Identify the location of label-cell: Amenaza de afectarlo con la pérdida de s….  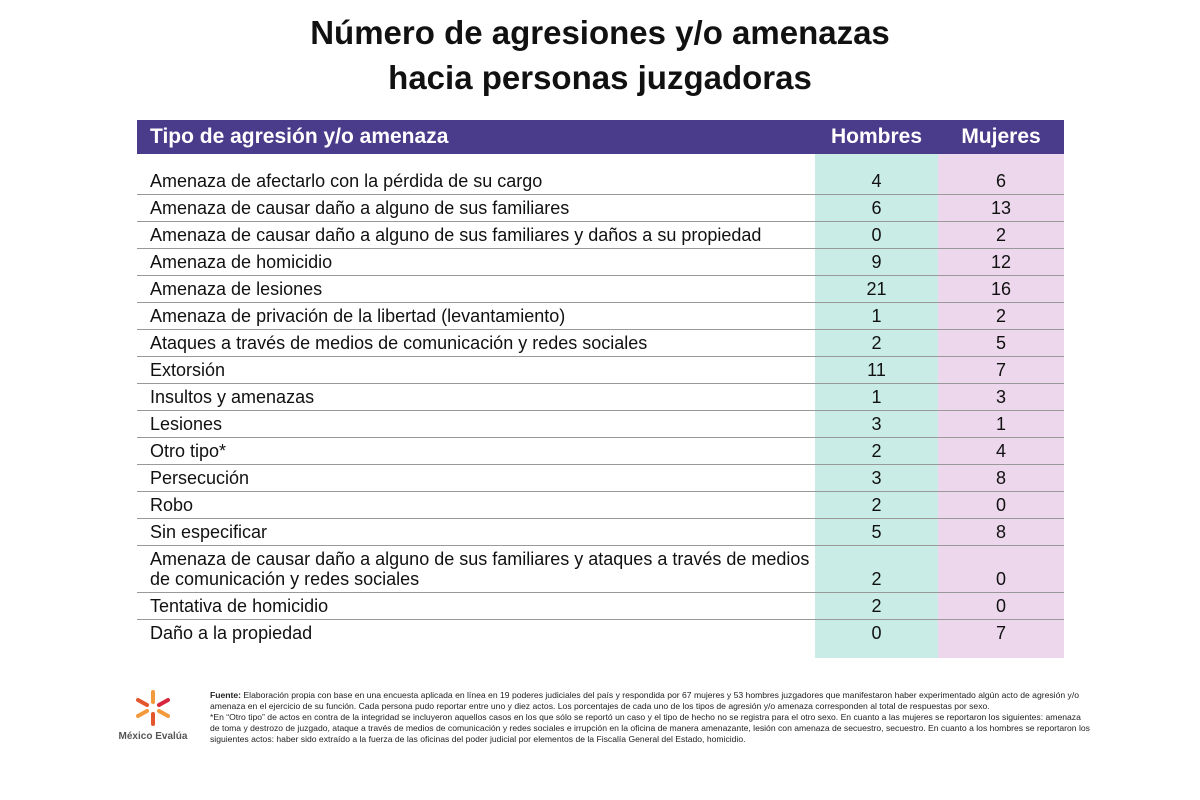
(346, 181).